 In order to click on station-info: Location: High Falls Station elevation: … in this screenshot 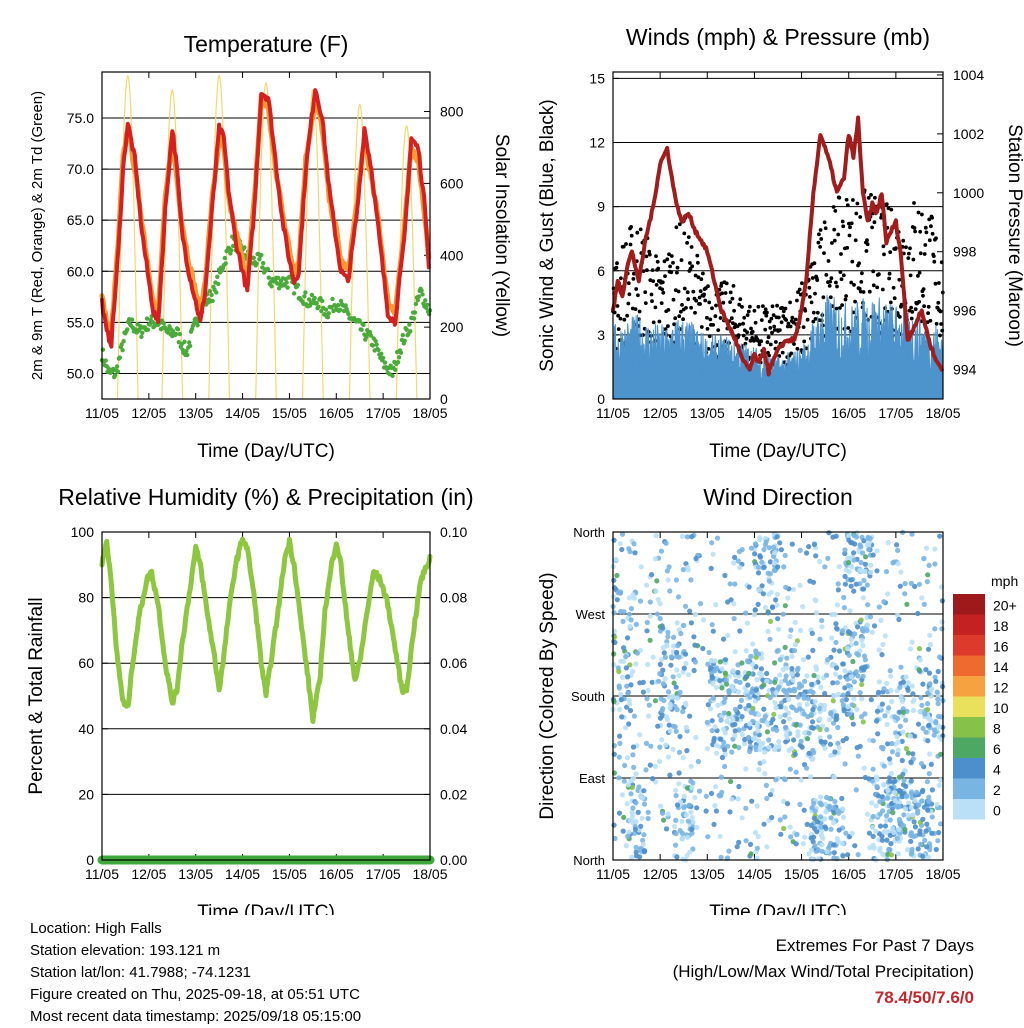, I will do `click(195, 973)`.